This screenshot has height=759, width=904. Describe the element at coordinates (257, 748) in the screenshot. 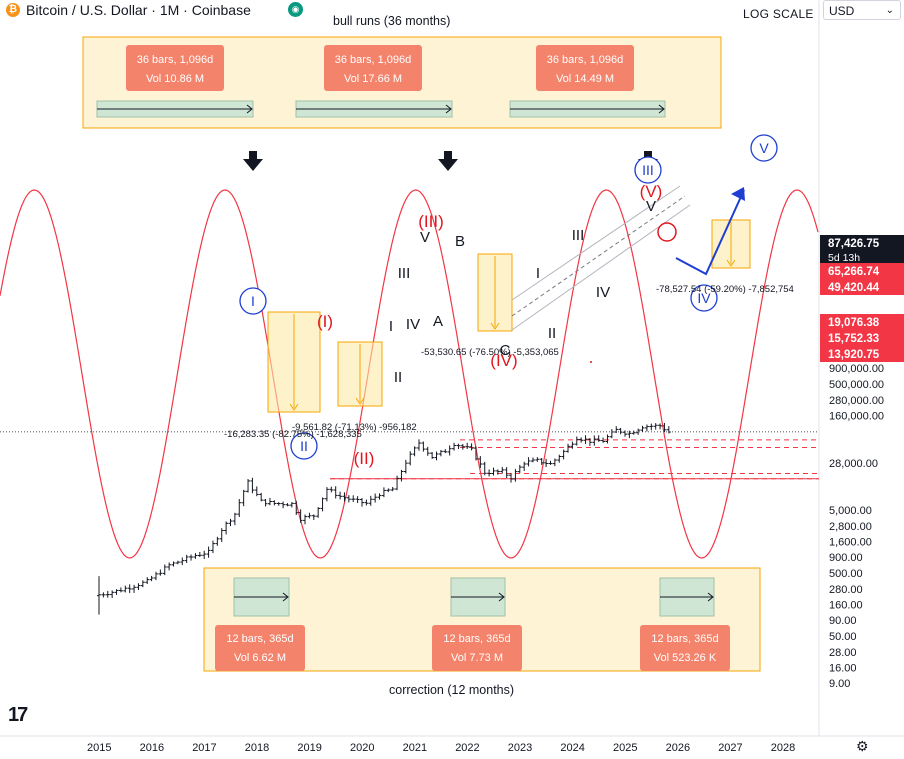

I see `time-tick-label: 2018` at that location.